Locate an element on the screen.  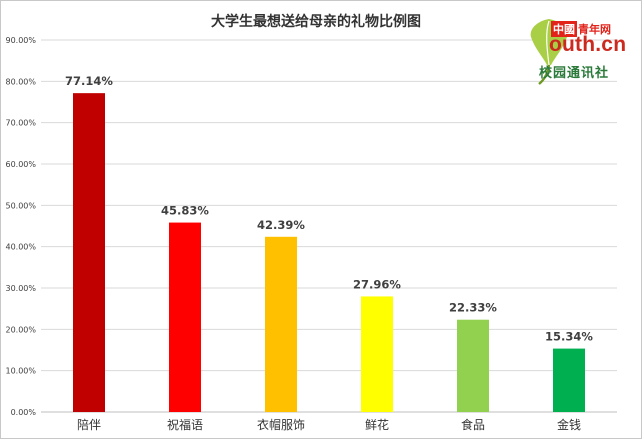
logo-top-text: 中國 青年网 is located at coordinates (581, 29).